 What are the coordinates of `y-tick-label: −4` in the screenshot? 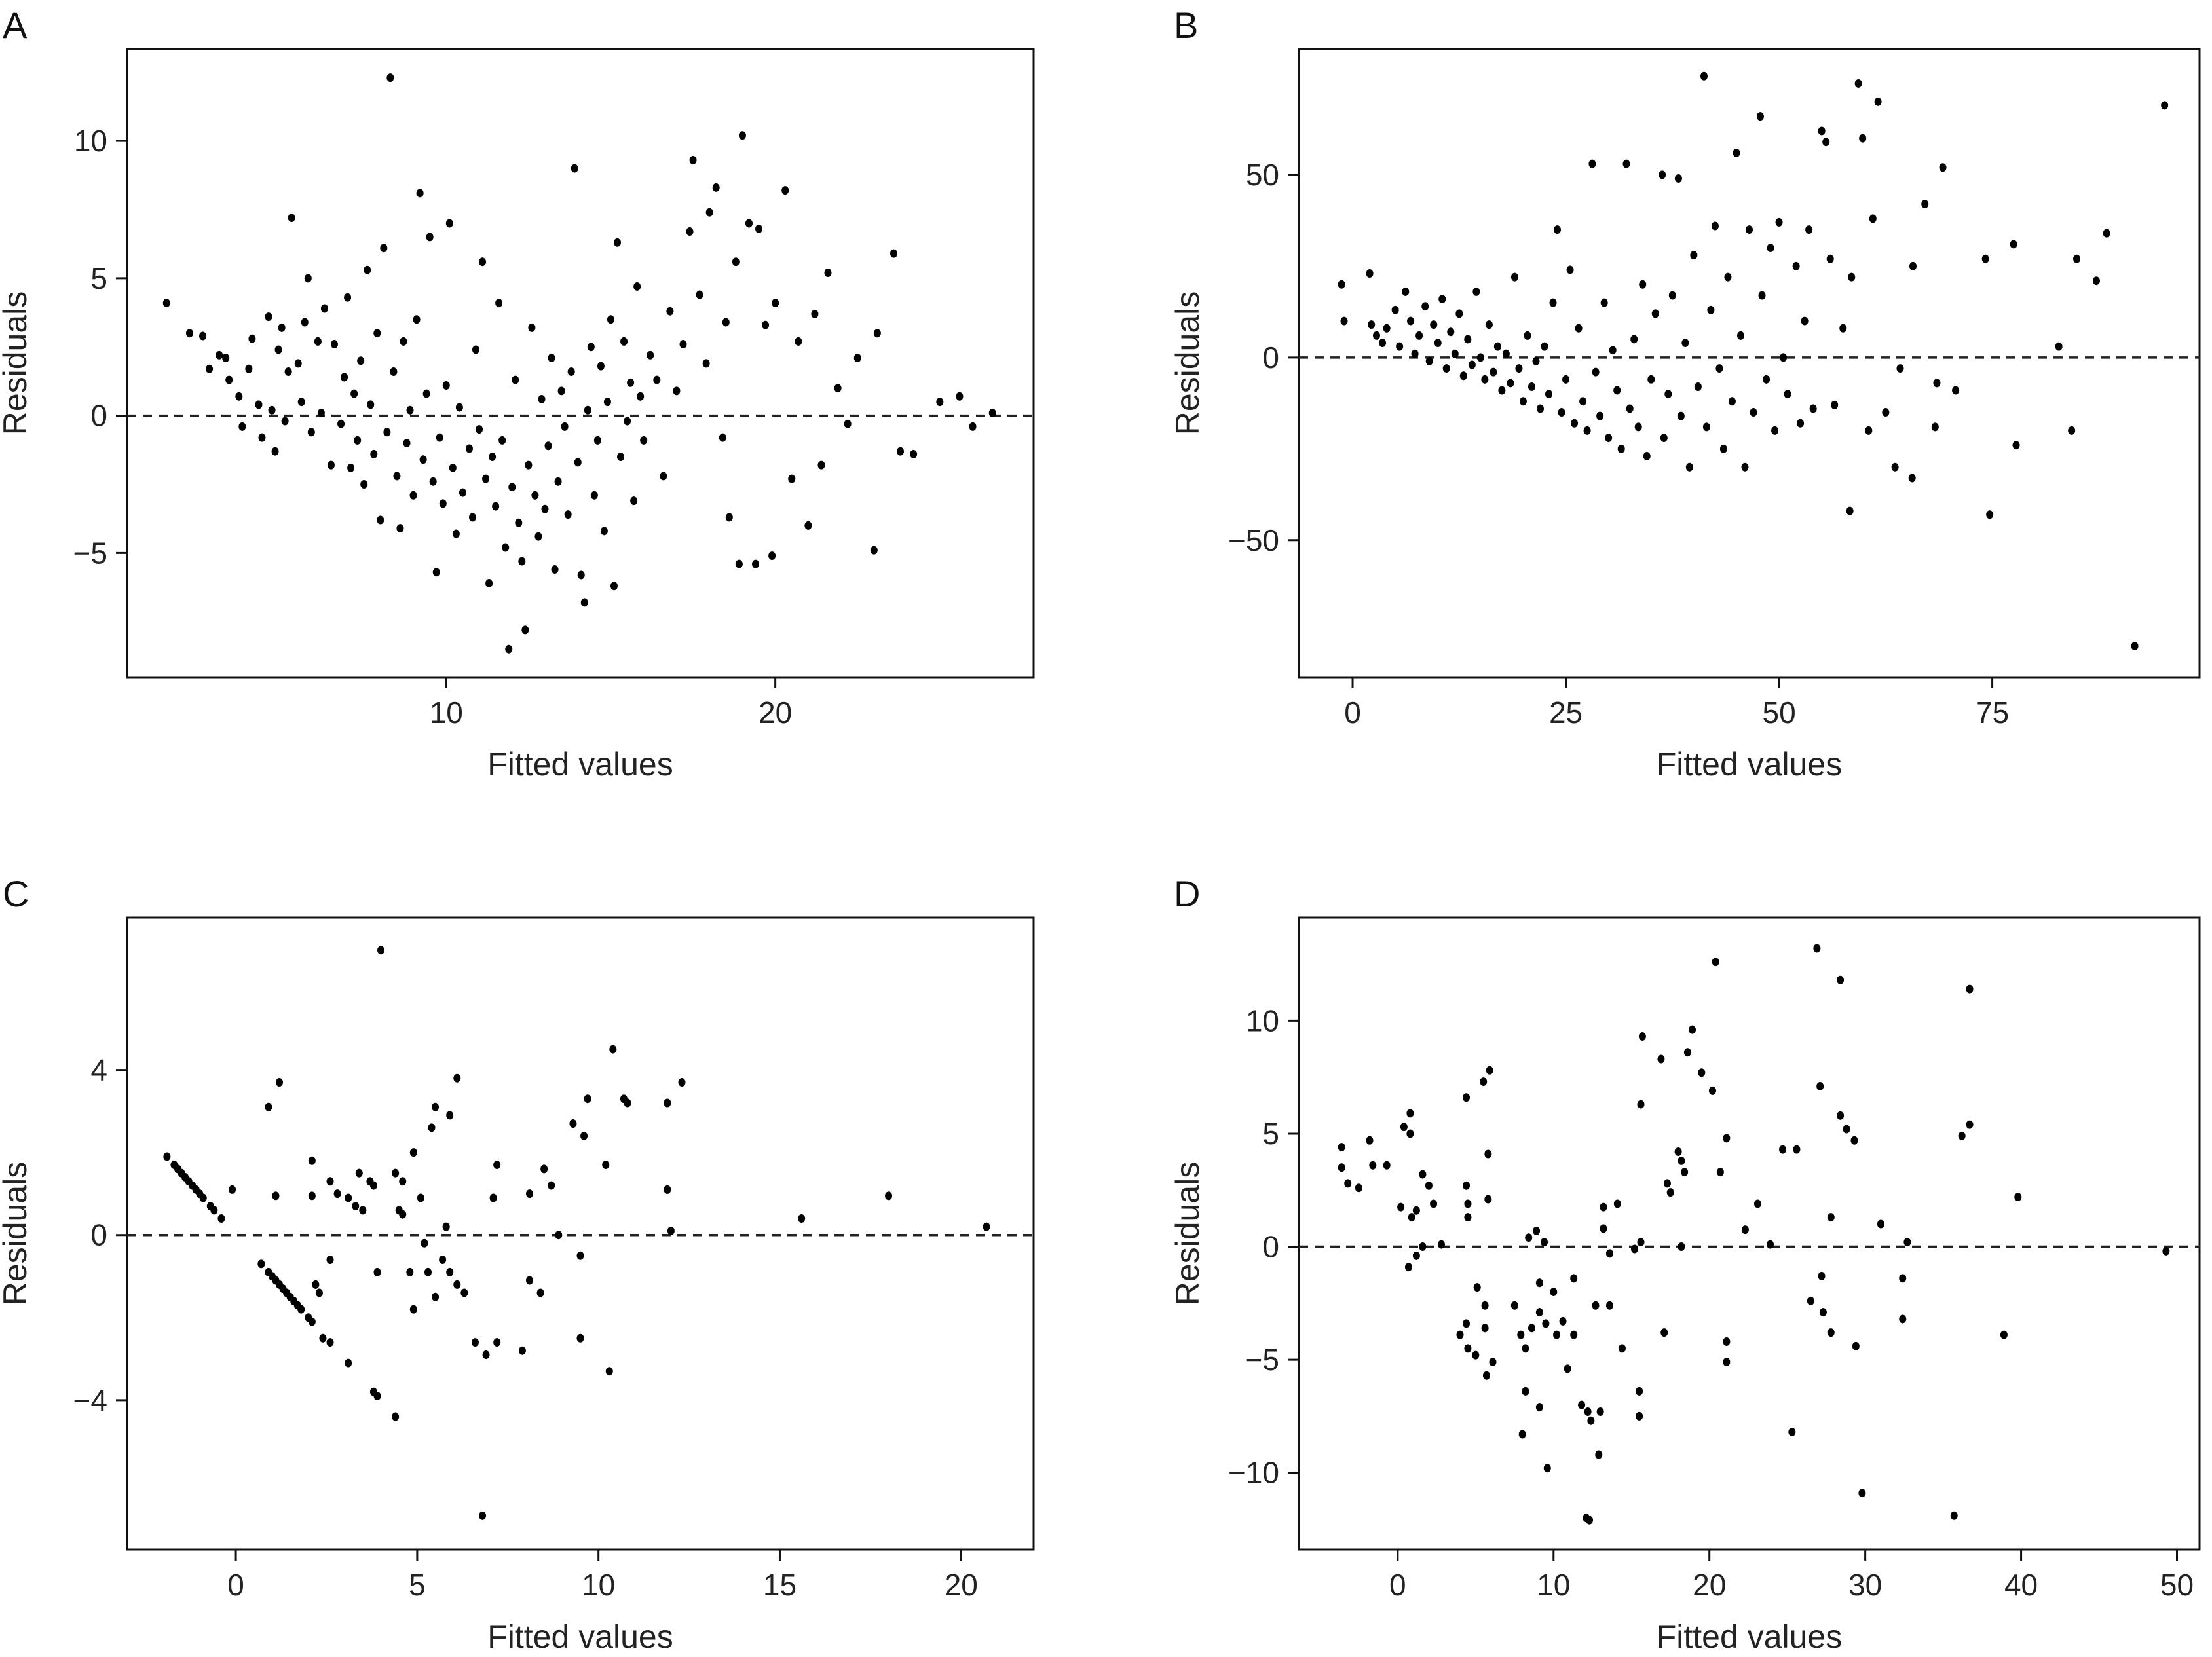 It's located at (90, 1400).